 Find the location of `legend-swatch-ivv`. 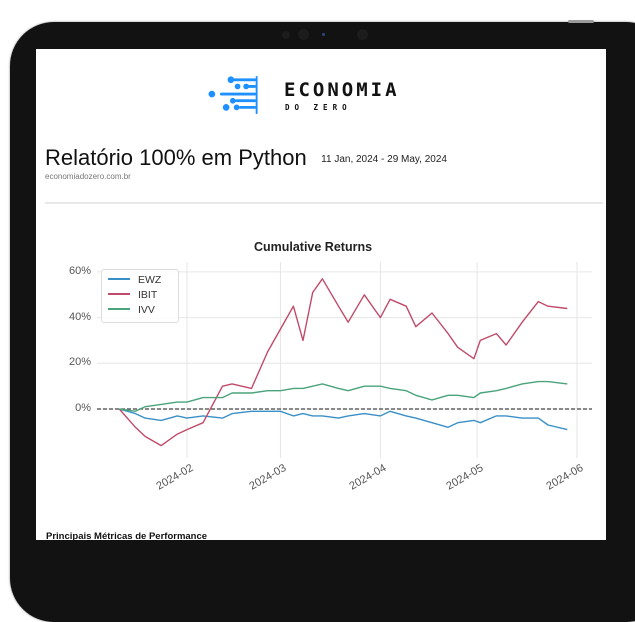

legend-swatch-ivv is located at coordinates (119, 309).